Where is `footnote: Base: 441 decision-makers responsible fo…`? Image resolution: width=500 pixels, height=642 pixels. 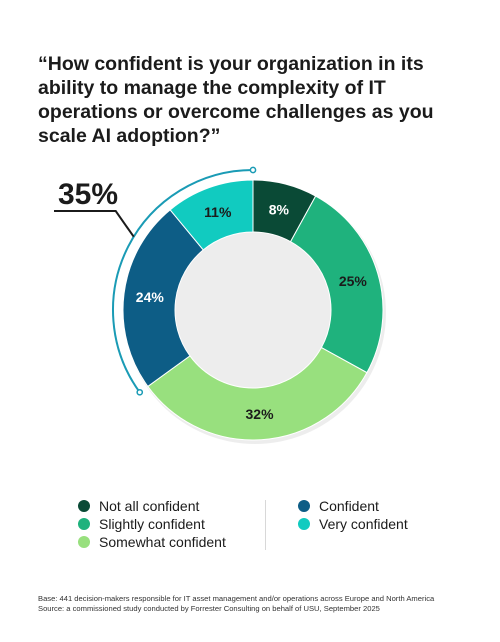 footnote: Base: 441 decision-makers responsible fo… is located at coordinates (253, 604).